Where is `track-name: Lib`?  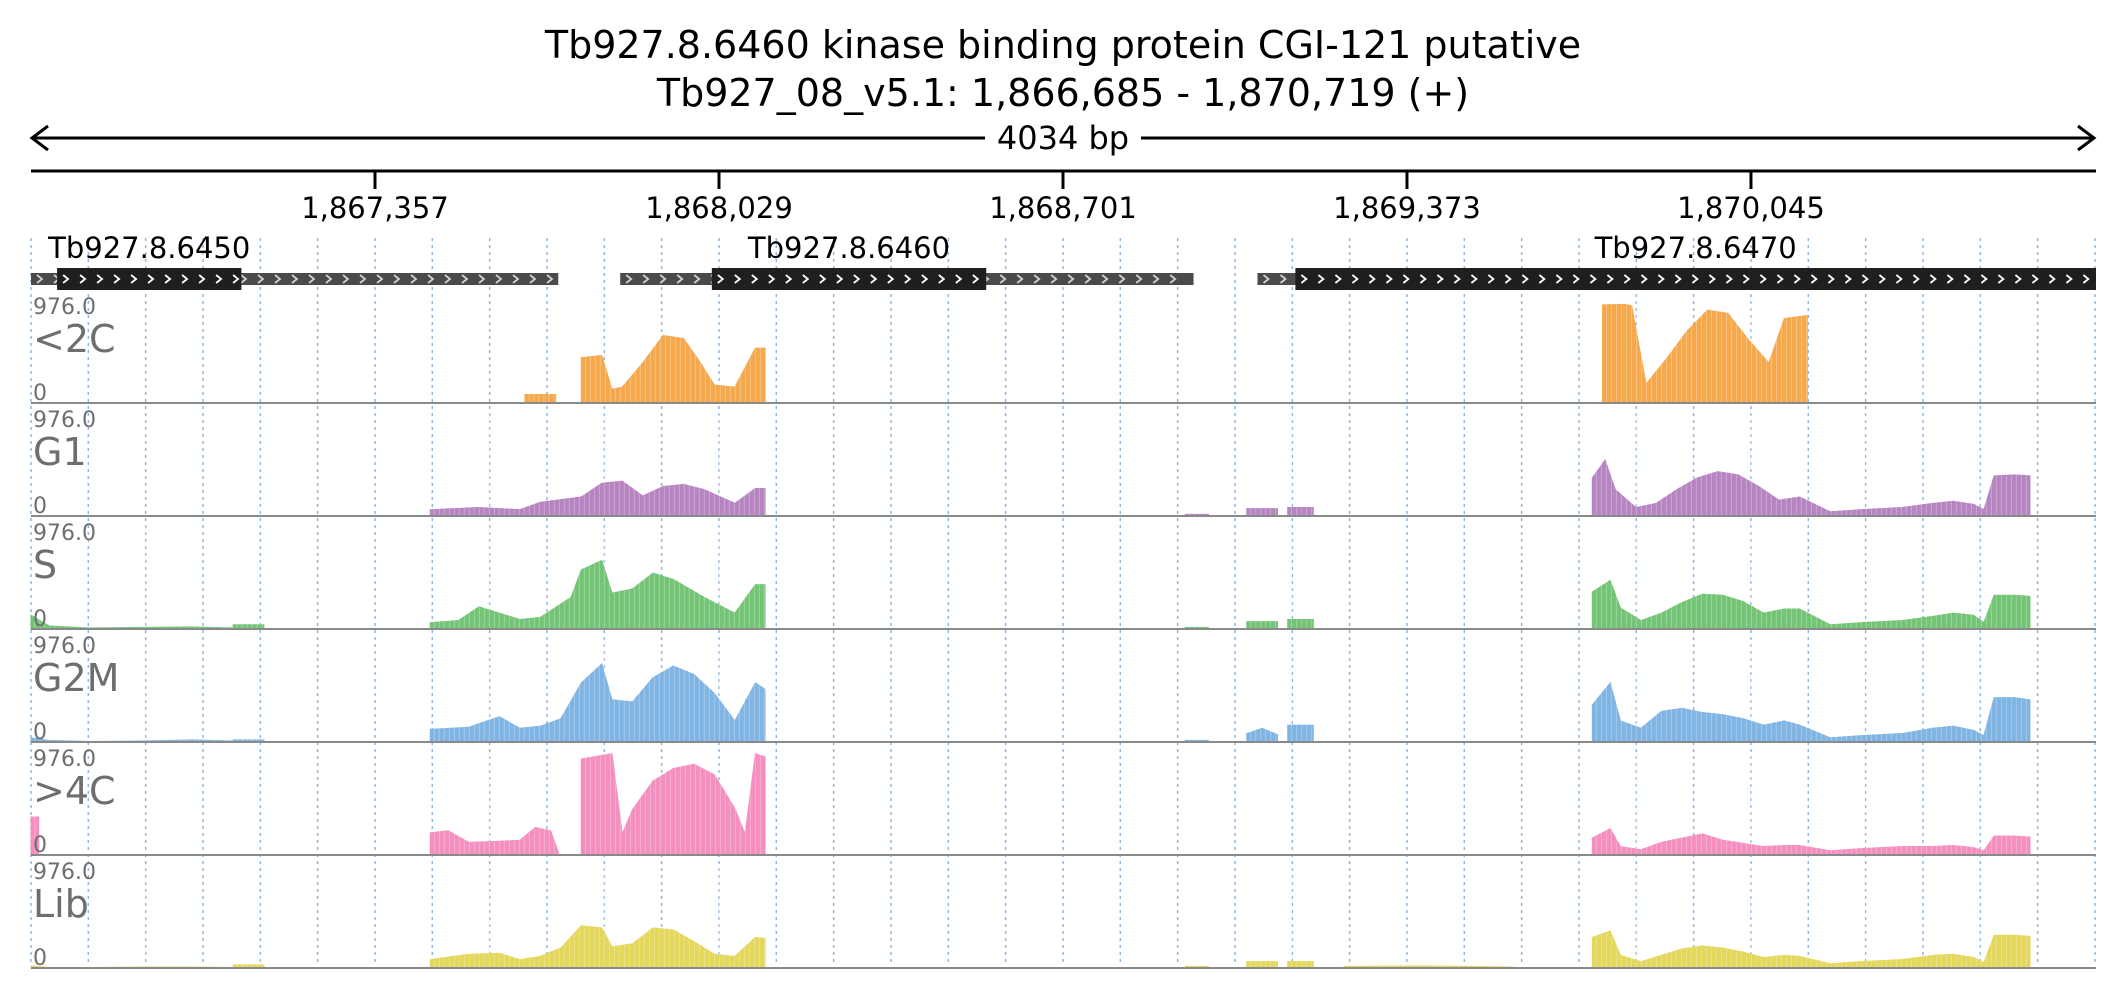
track-name: Lib is located at coordinates (61, 904).